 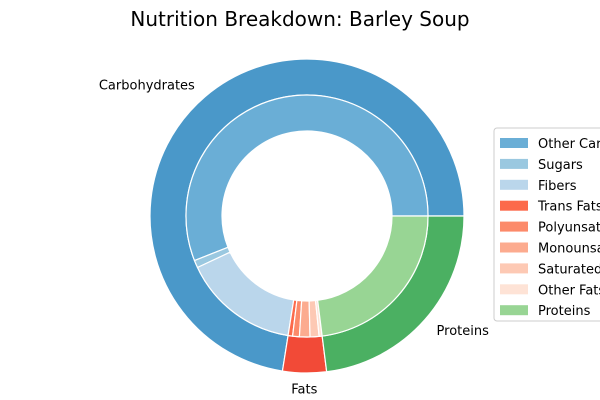 I want to click on legend-label-proteins-8: Proteins, so click(x=564, y=311).